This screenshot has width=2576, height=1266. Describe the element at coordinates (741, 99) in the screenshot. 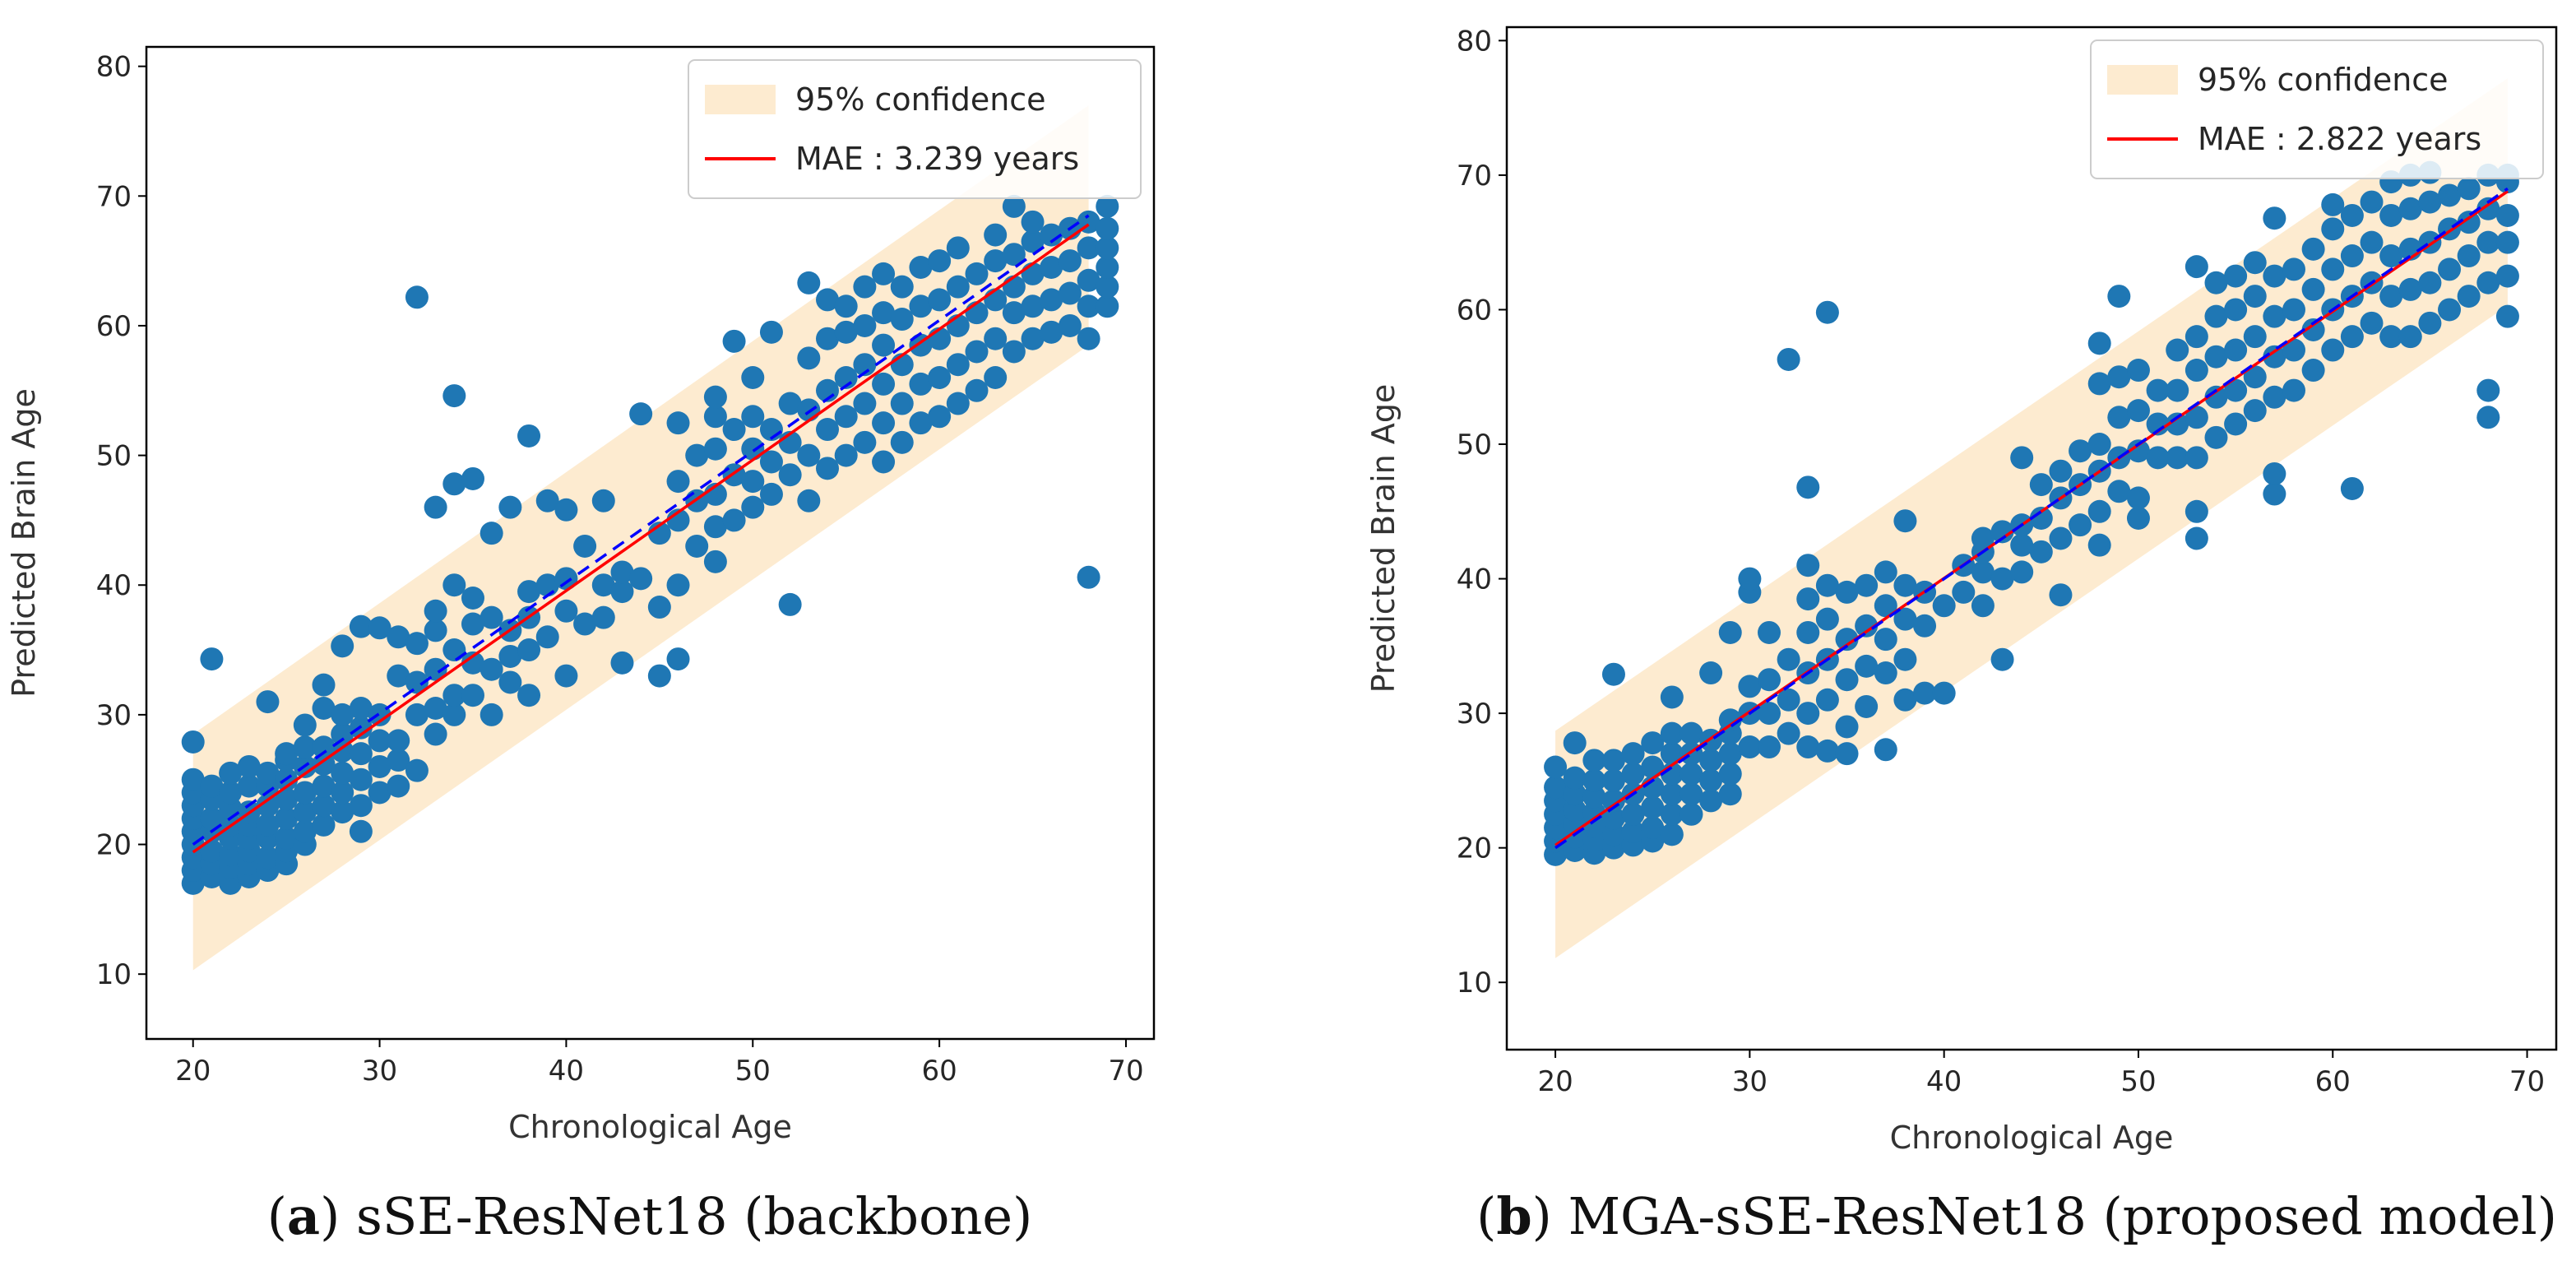

I see `legend-swatch-band` at that location.